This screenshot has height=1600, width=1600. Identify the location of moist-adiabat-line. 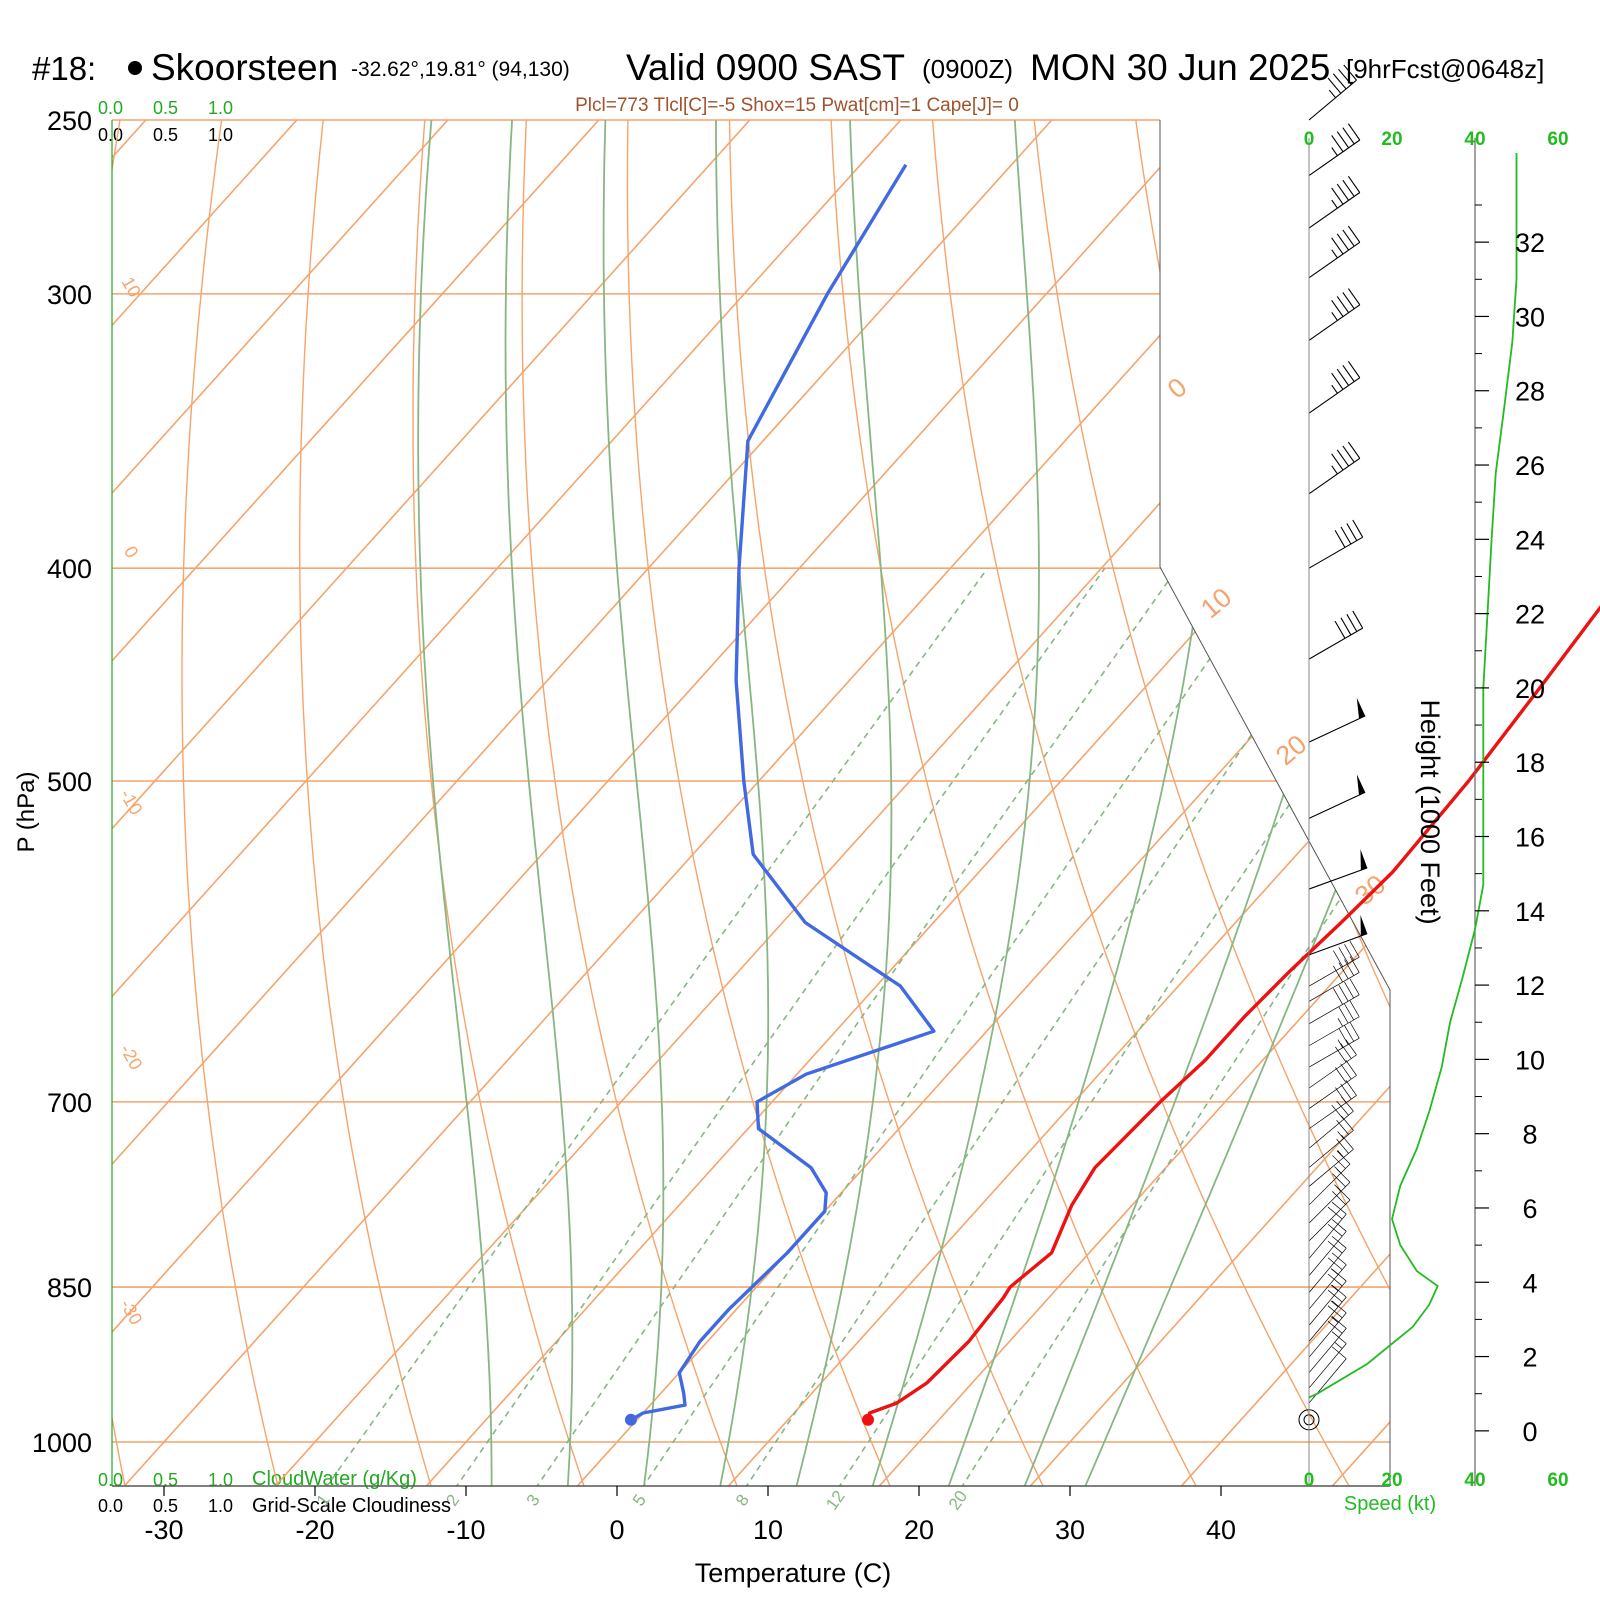
(633, 803).